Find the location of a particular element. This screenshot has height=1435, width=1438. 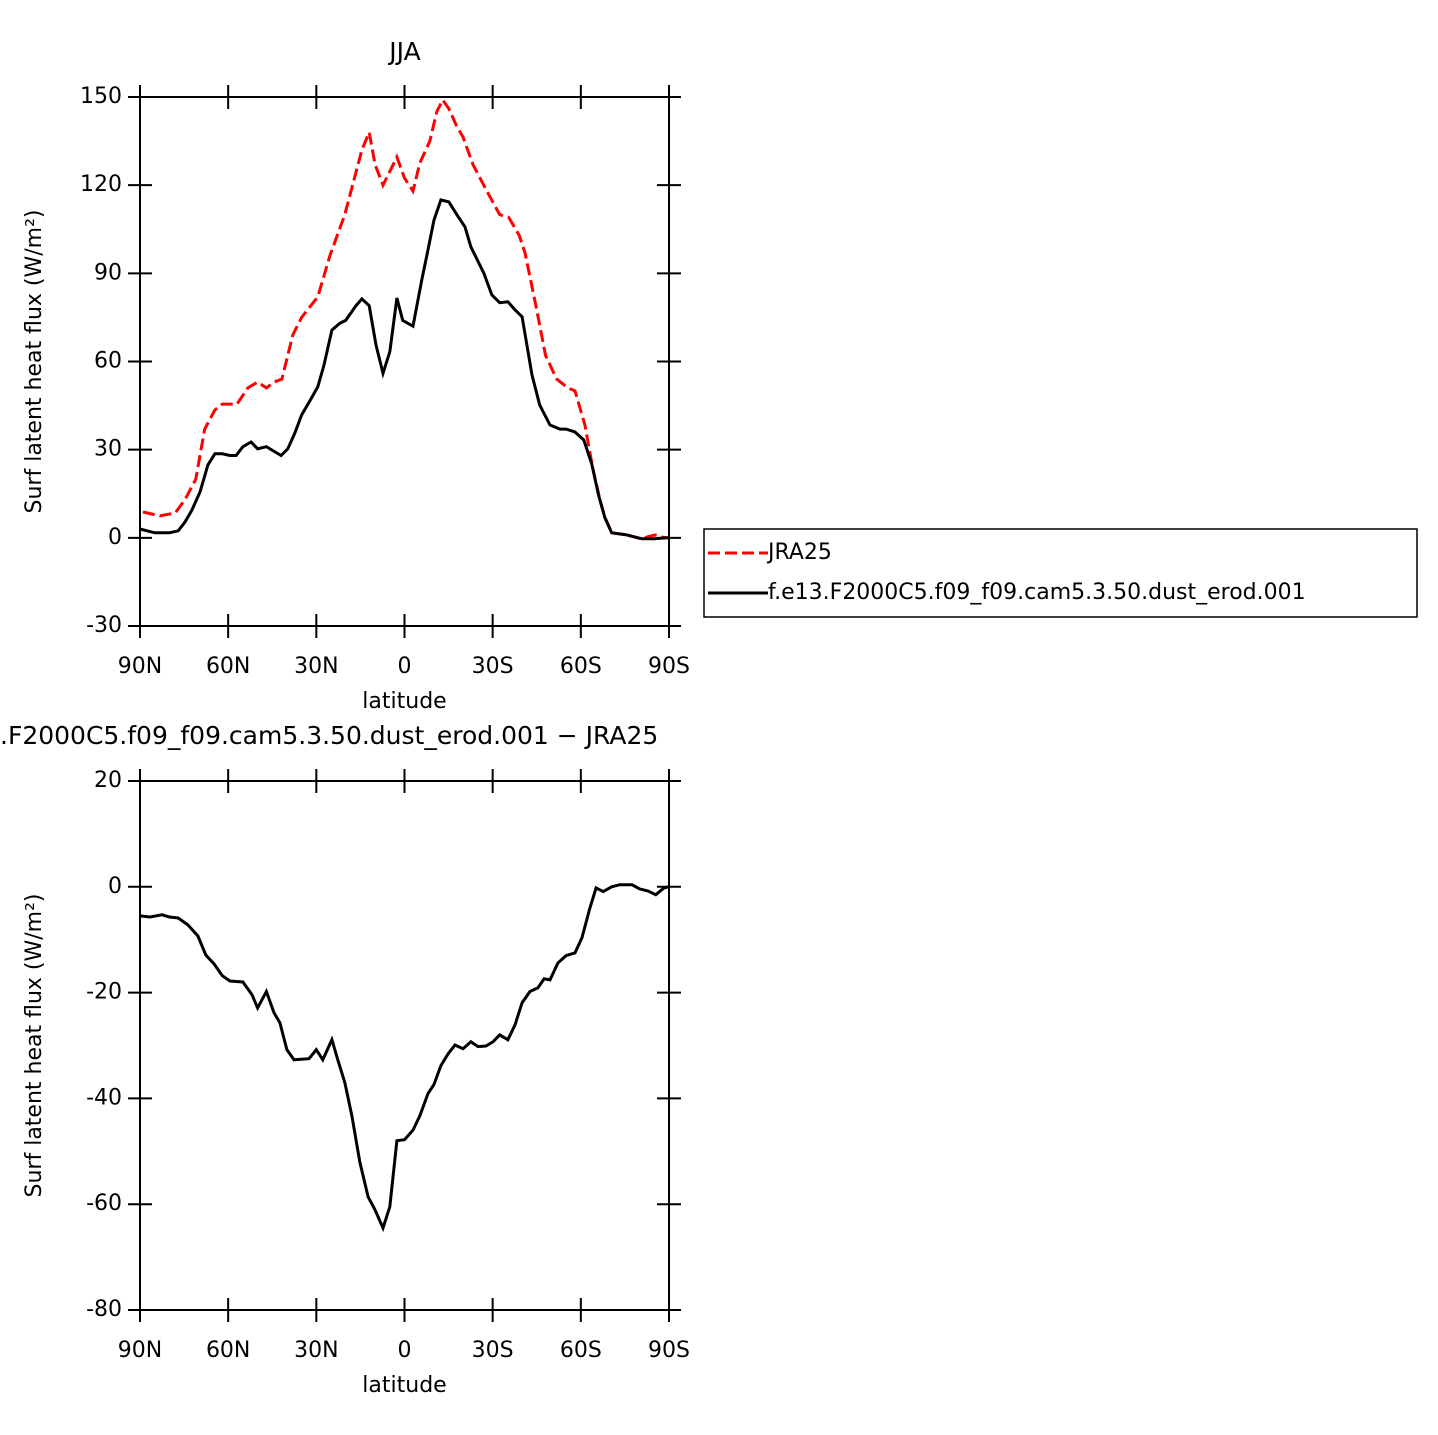

legend-box is located at coordinates (1060, 573).